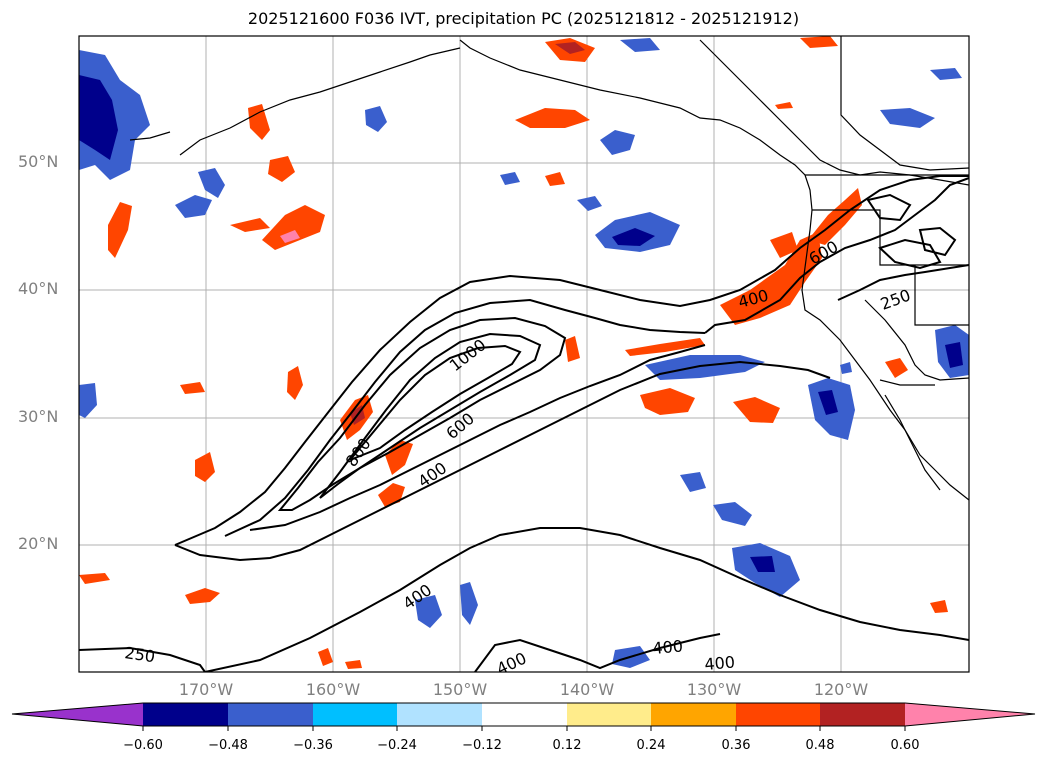  What do you see at coordinates (333, 689) in the screenshot?
I see `lon-label: 160°W` at bounding box center [333, 689].